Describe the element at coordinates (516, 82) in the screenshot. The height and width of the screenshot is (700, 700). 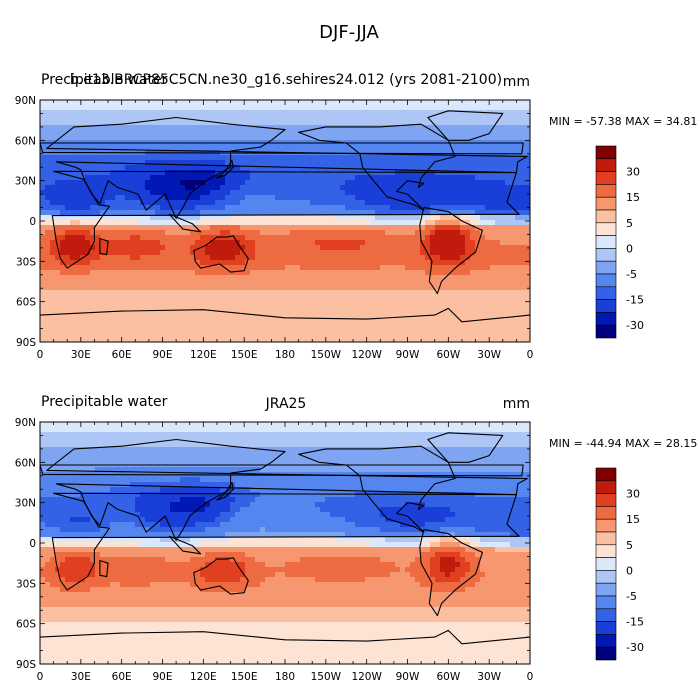
I see `panel-units-model: mm` at that location.